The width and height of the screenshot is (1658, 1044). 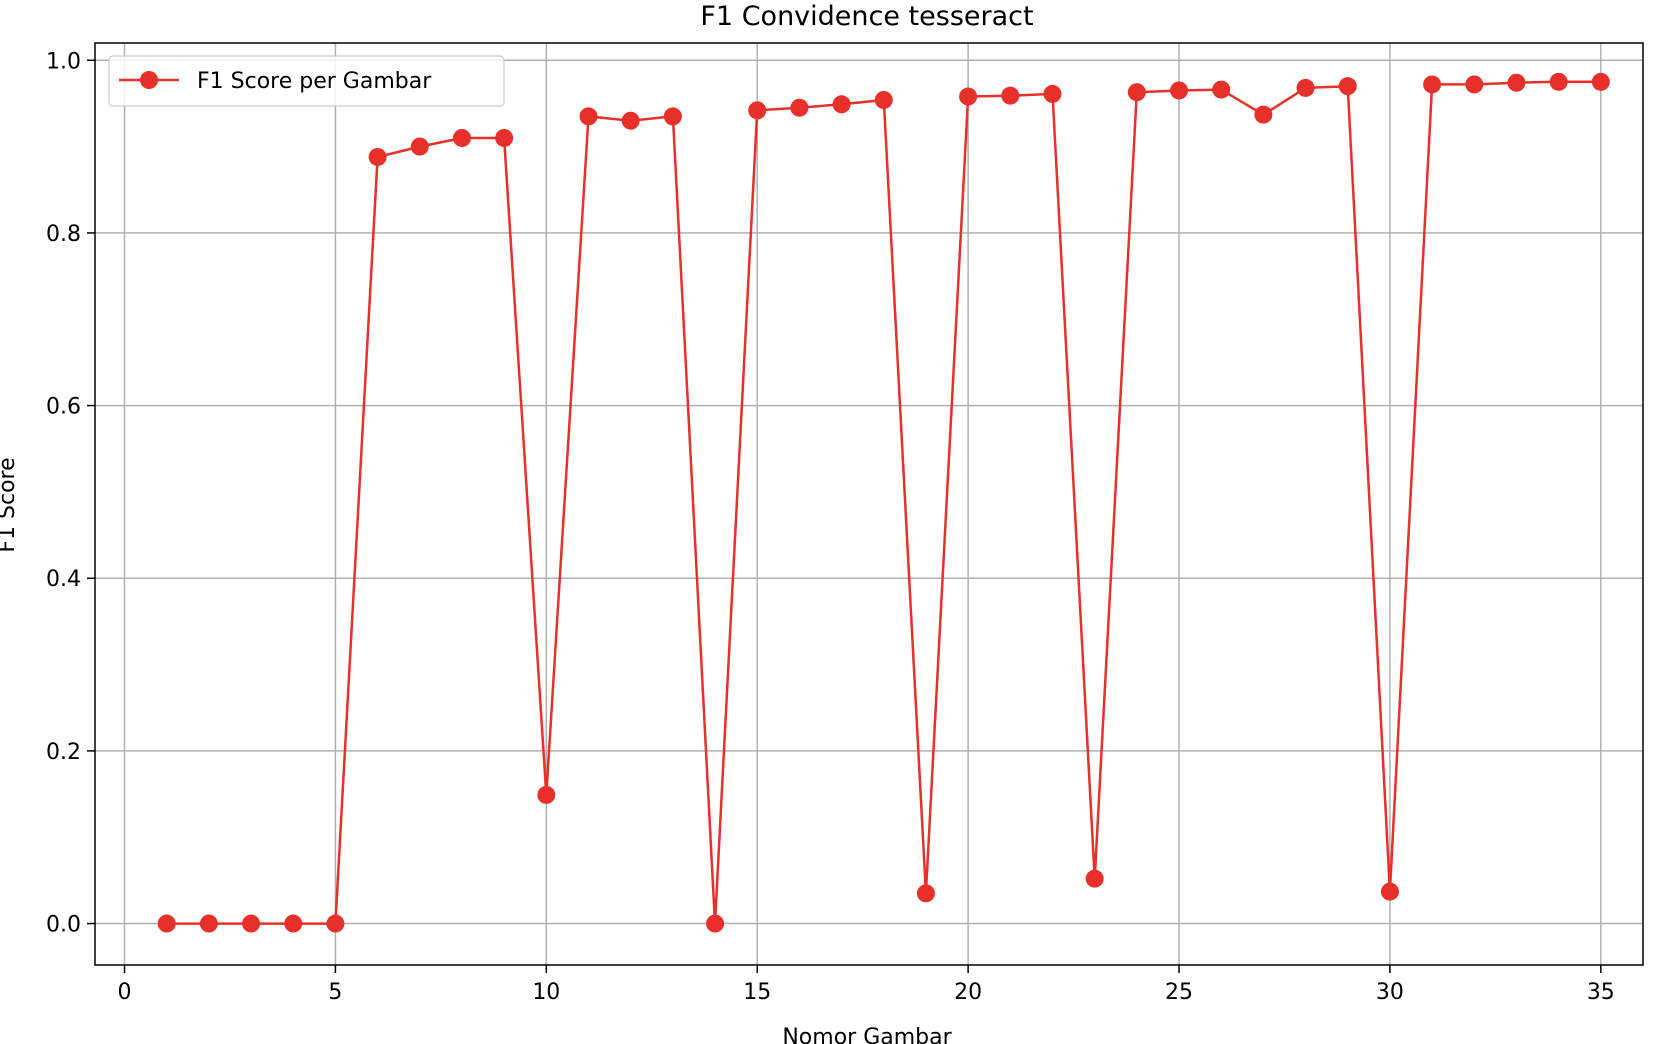 I want to click on y-axis-label: F1 Score, so click(x=10, y=504).